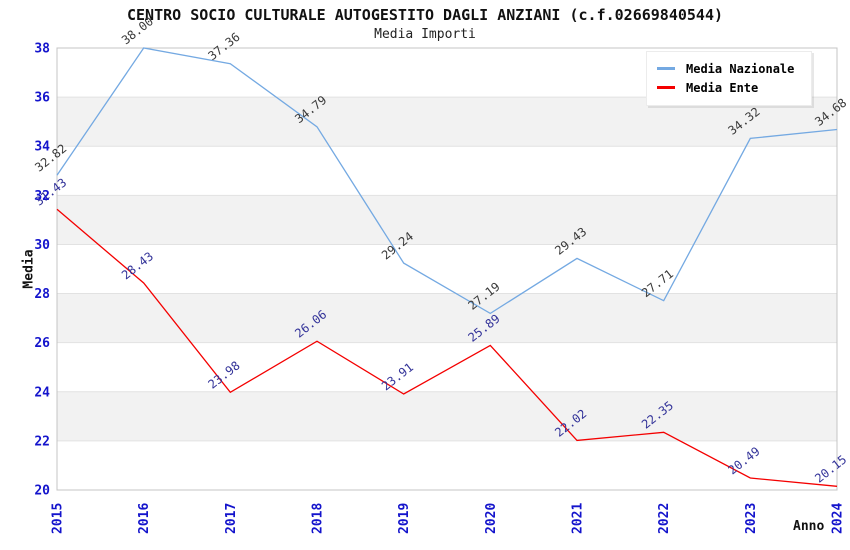 The width and height of the screenshot is (850, 550). Describe the element at coordinates (224, 46) in the screenshot. I see `data-label-media-nazionale: 37.36` at that location.